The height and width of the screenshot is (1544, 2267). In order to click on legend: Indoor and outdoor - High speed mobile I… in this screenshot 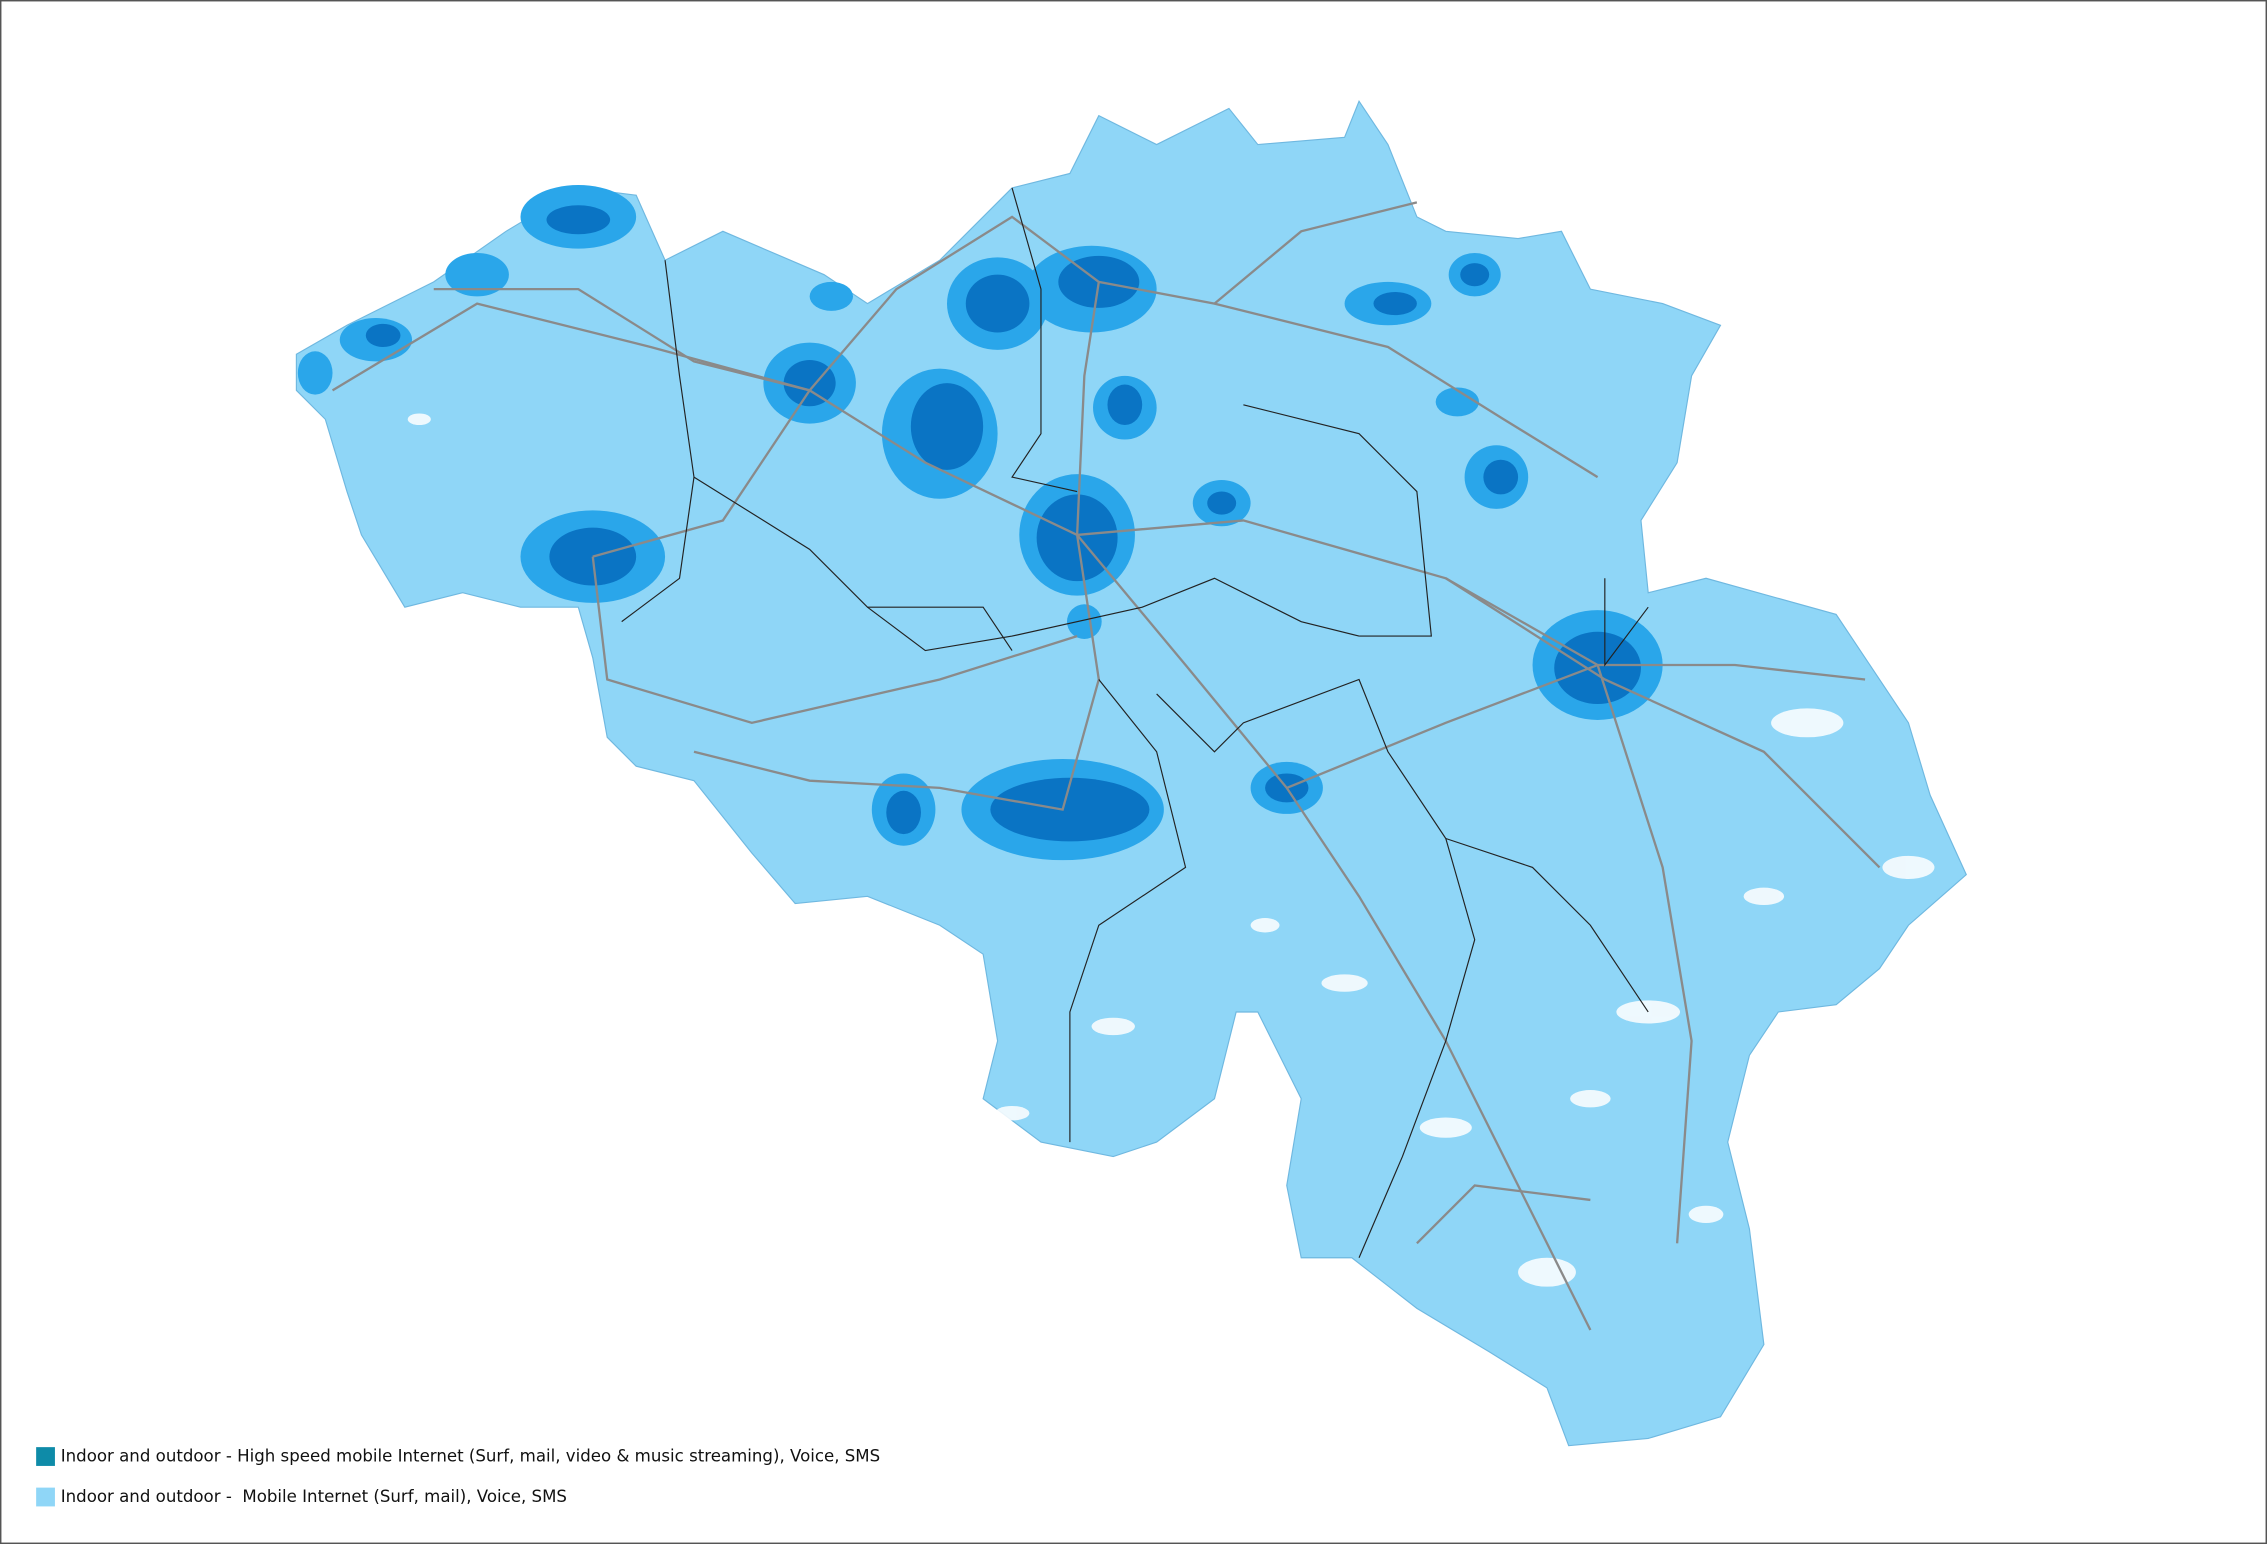, I will do `click(458, 1477)`.